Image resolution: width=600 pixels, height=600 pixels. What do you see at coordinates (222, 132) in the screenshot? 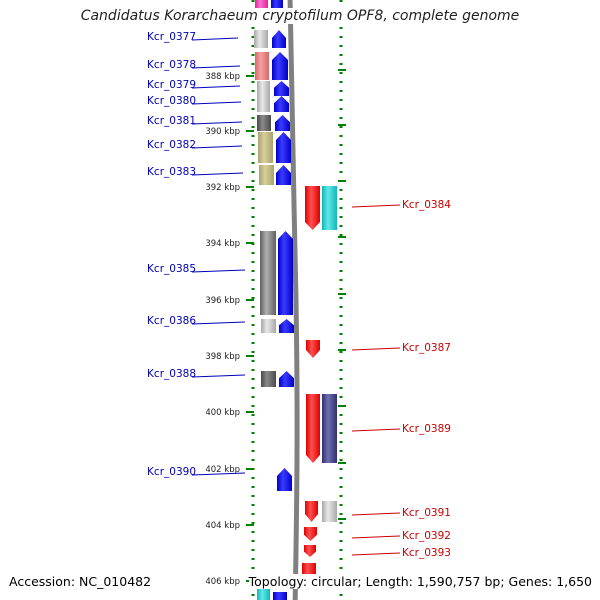
I see `scale-label: 390 kbp` at bounding box center [222, 132].